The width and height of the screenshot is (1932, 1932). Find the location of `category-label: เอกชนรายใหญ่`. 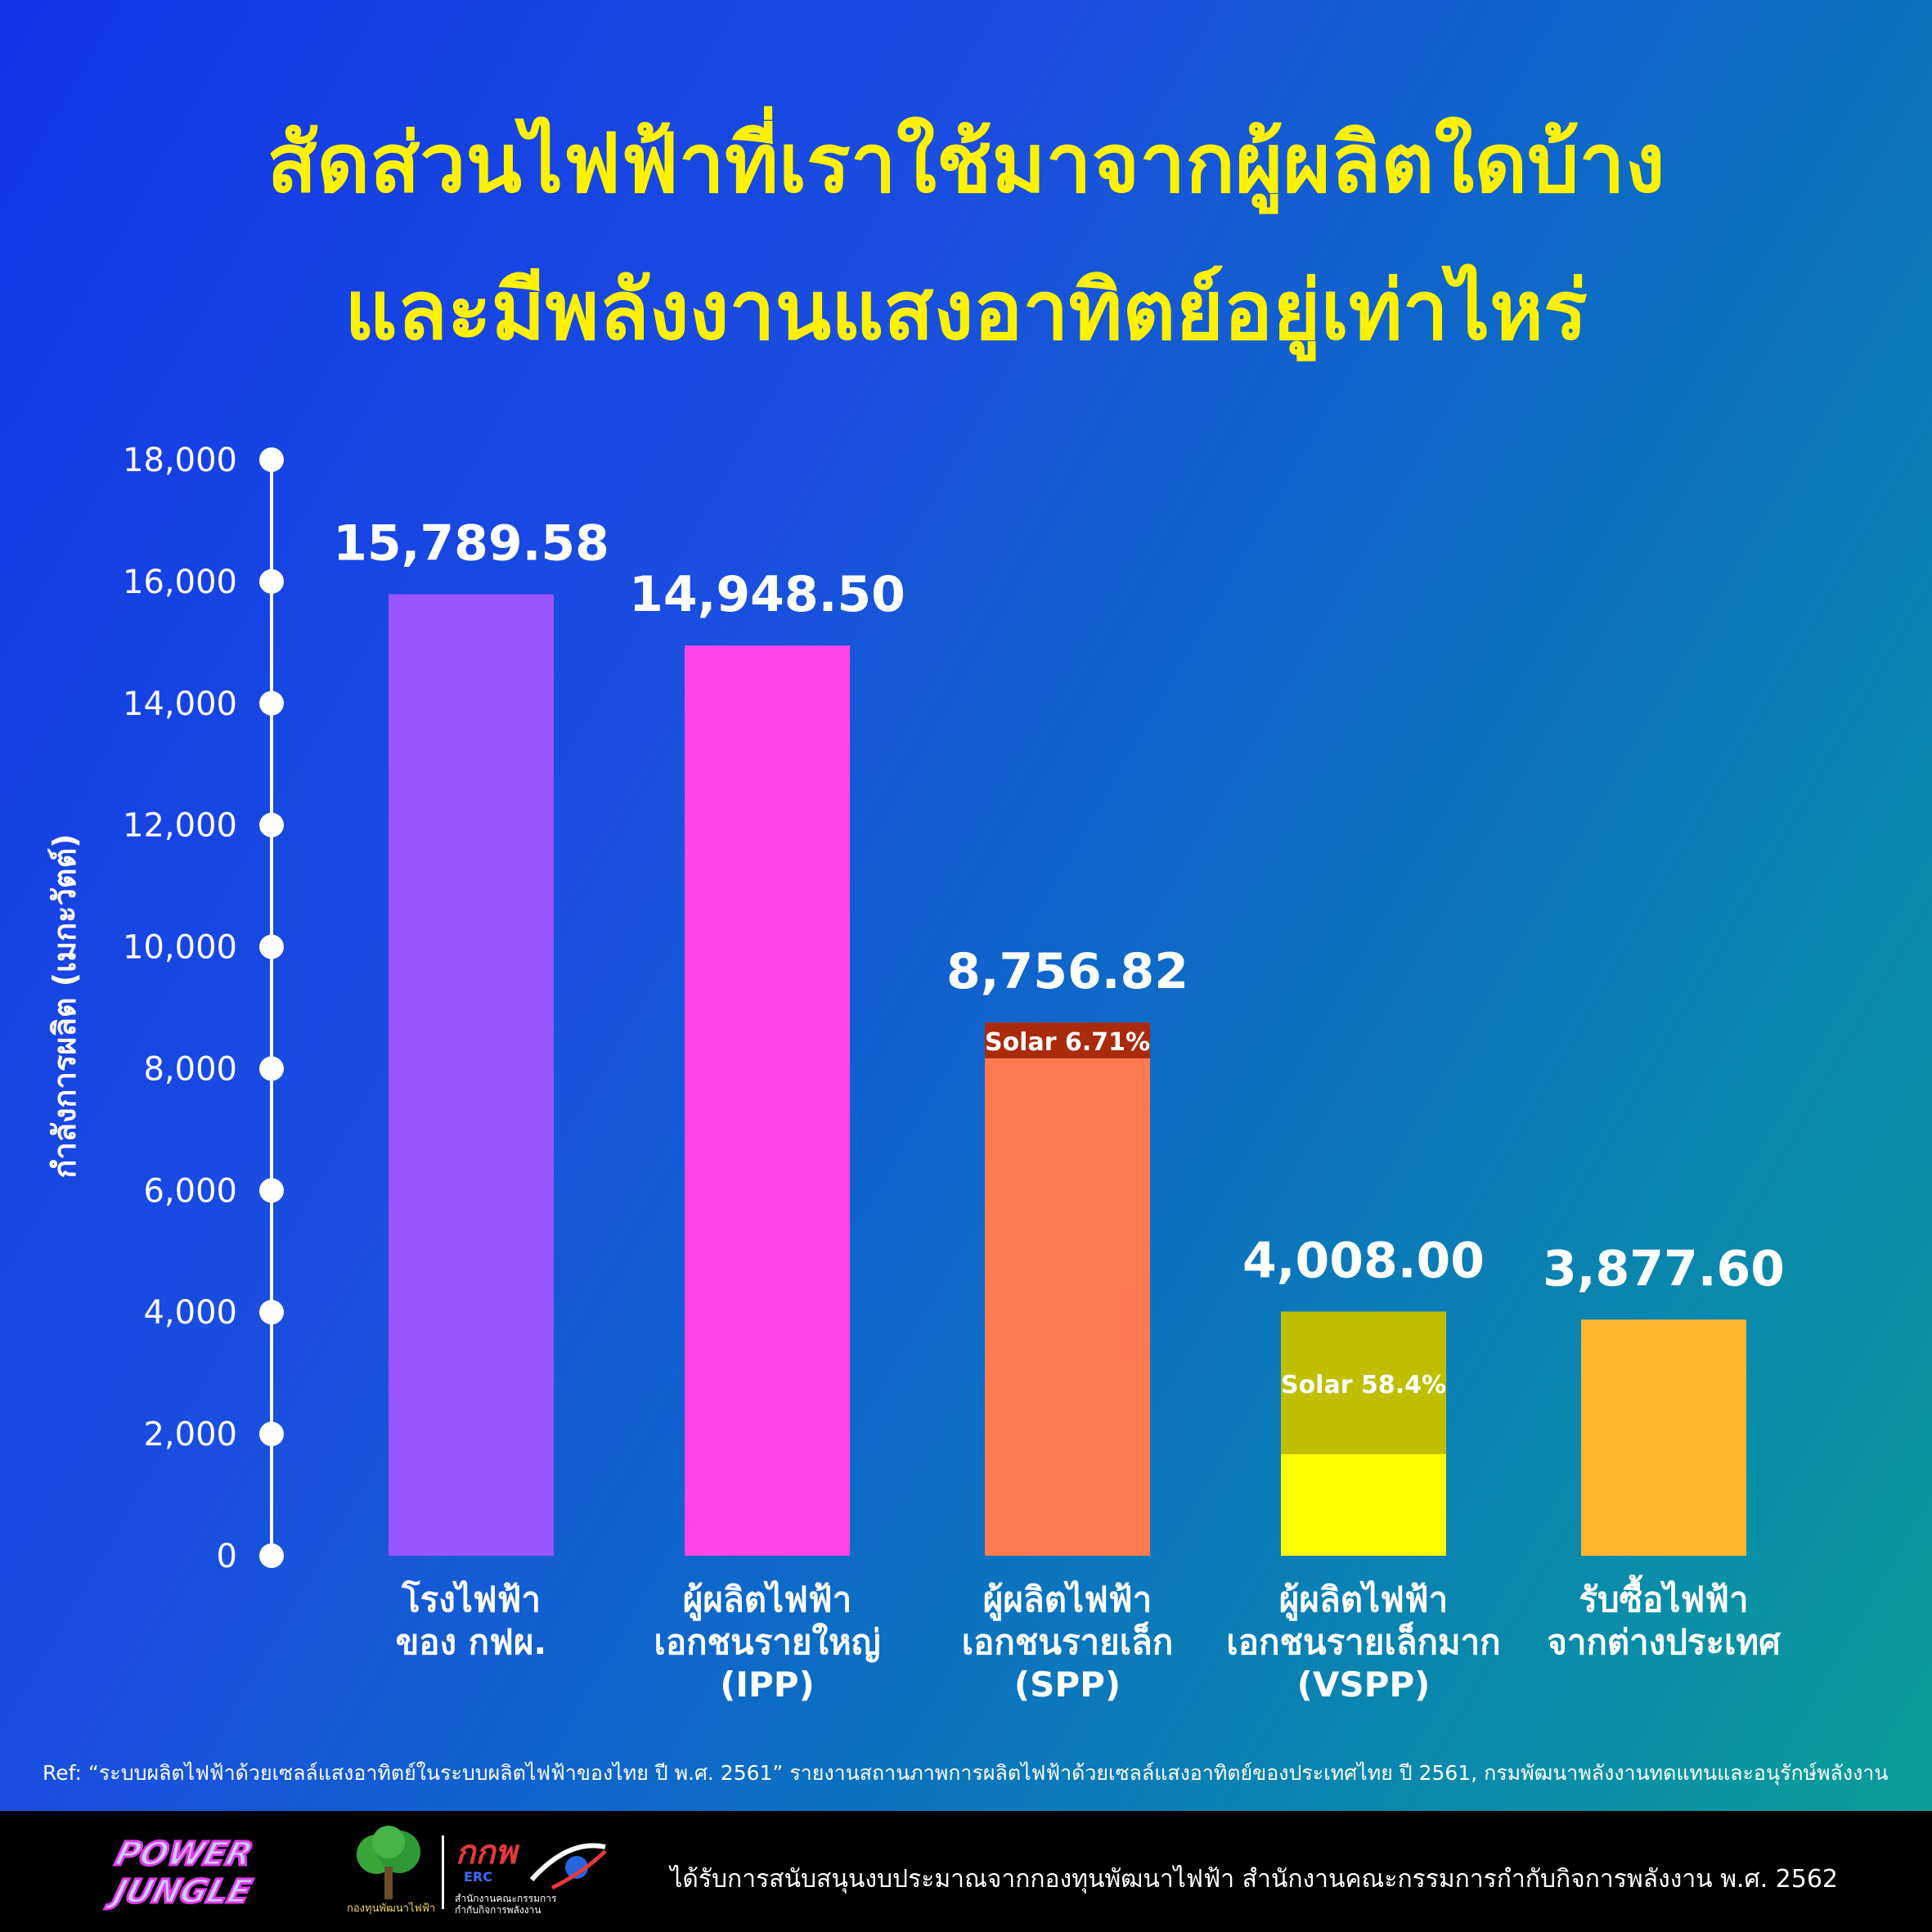

category-label: เอกชนรายใหญ่ is located at coordinates (767, 1643).